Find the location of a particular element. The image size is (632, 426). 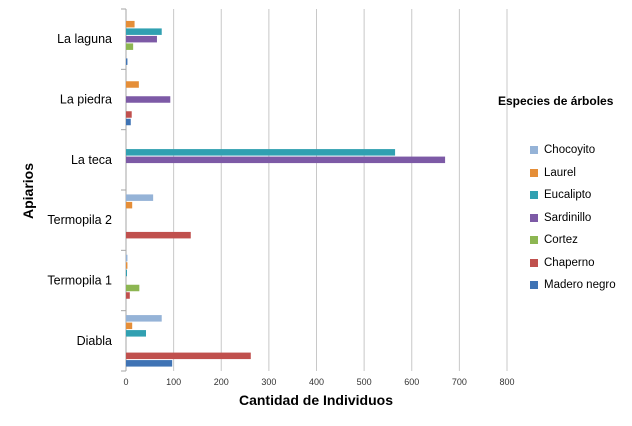

category-label: Termopila 1 is located at coordinates (79, 281).